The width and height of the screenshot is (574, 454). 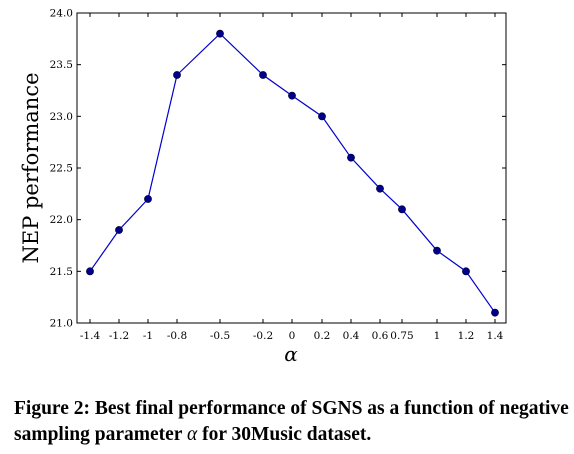 What do you see at coordinates (192, 434) in the screenshot?
I see `caption-alpha-symbol: α` at bounding box center [192, 434].